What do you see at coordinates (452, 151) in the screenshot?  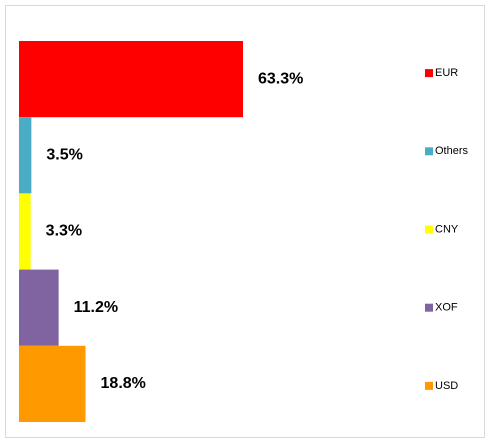 I see `legend-label: Others` at bounding box center [452, 151].